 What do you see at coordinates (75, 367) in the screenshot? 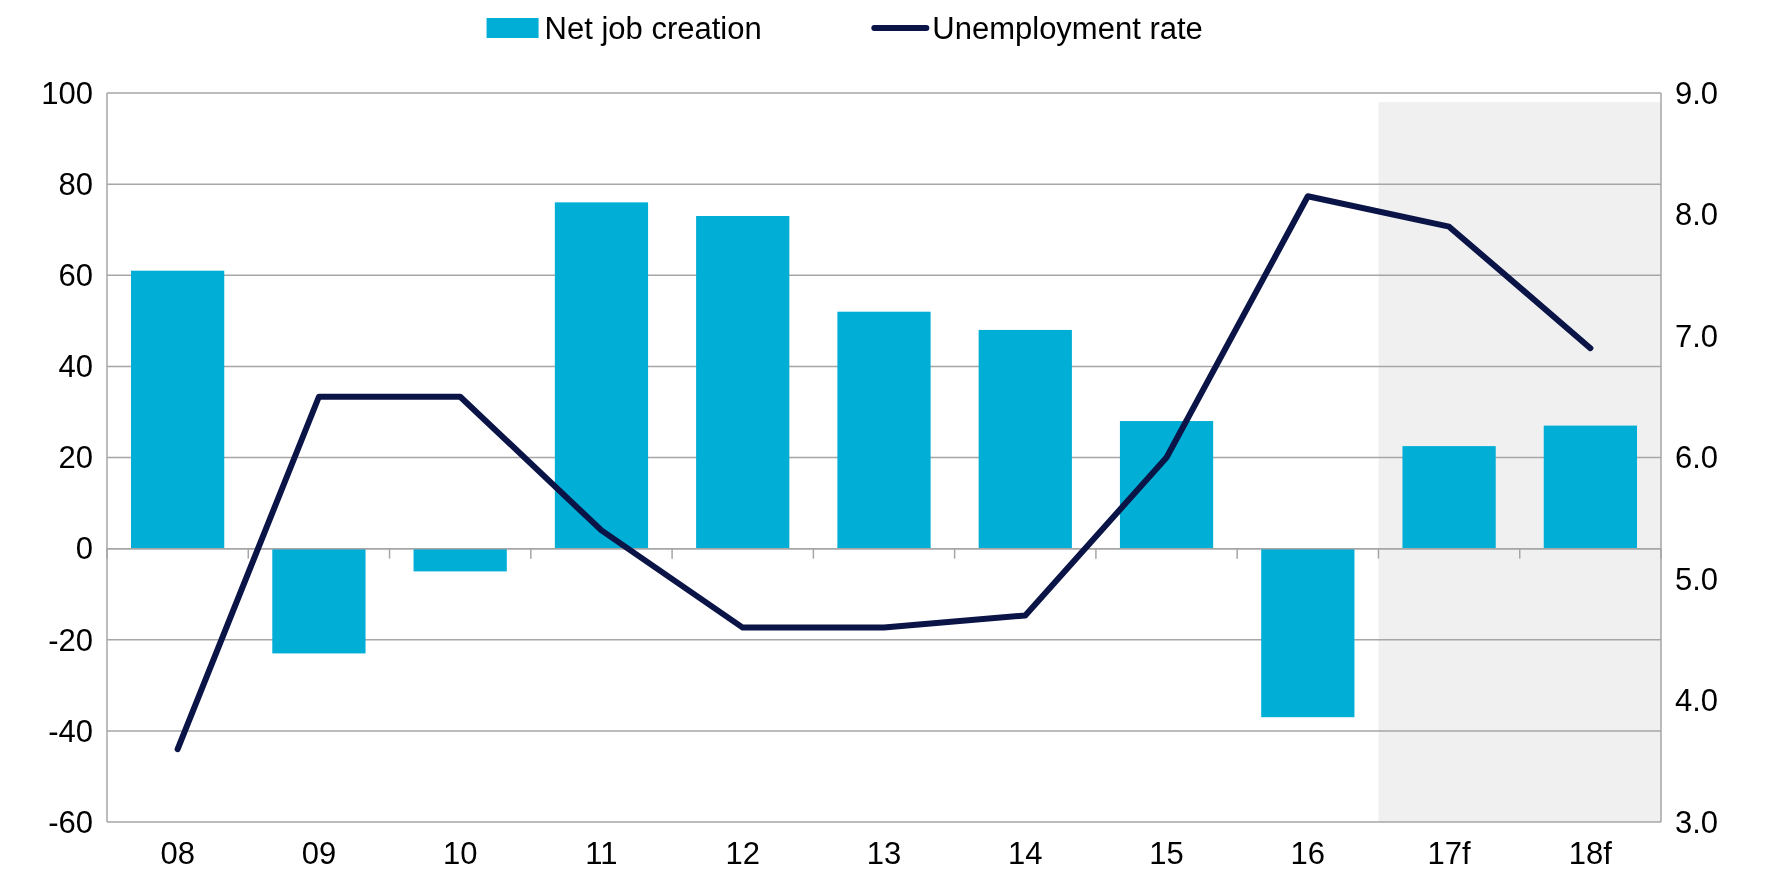
I see `y-tick-label: 40` at bounding box center [75, 367].